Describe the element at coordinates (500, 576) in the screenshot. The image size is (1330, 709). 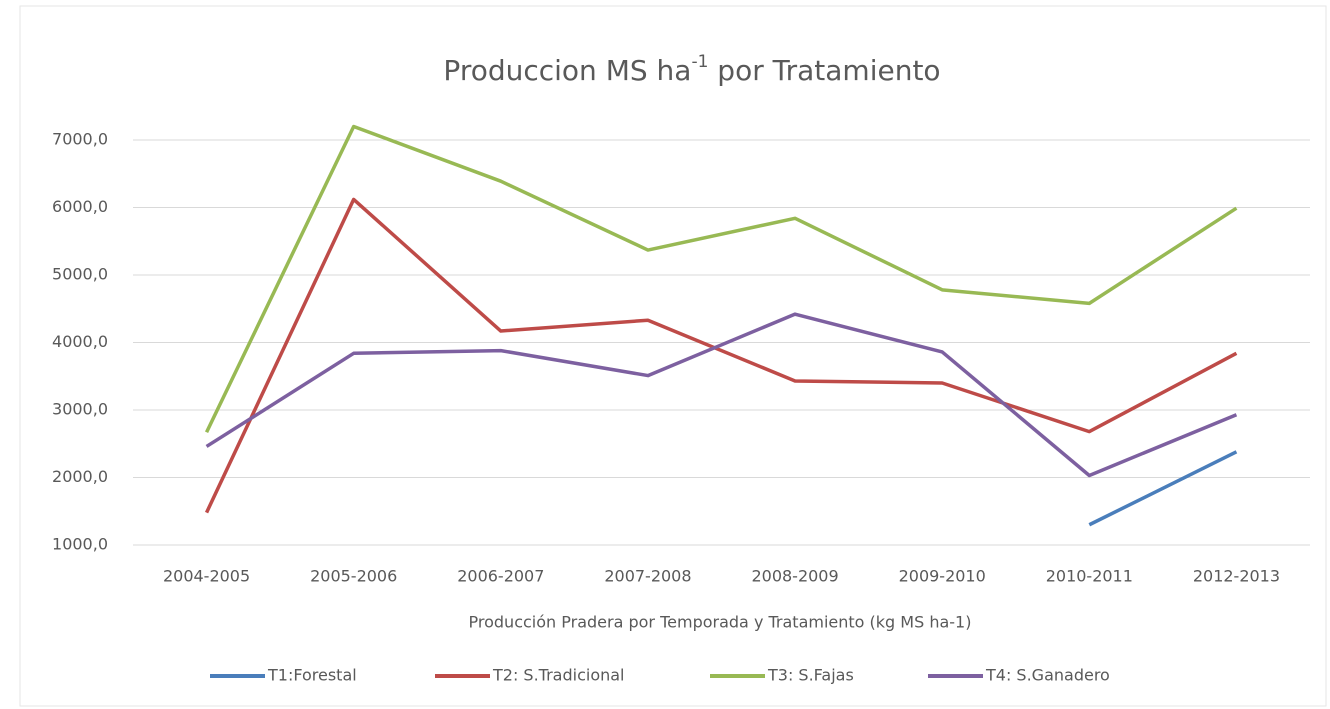
I see `x-tick-label: 2006-2007` at that location.